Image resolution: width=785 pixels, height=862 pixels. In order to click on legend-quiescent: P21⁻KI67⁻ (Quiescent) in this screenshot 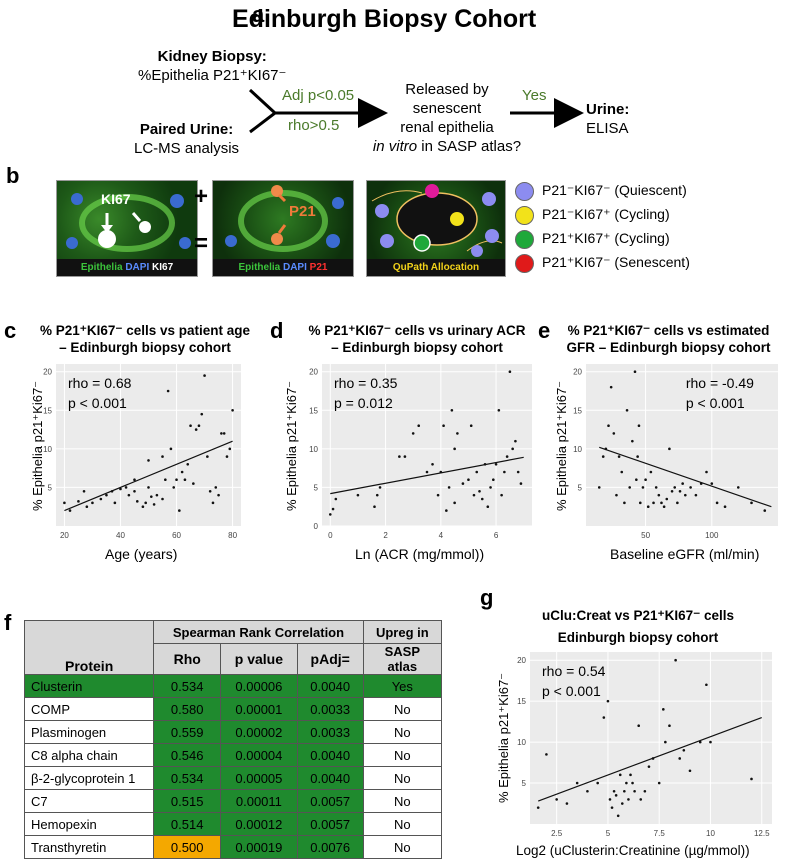, I will do `click(602, 190)`.